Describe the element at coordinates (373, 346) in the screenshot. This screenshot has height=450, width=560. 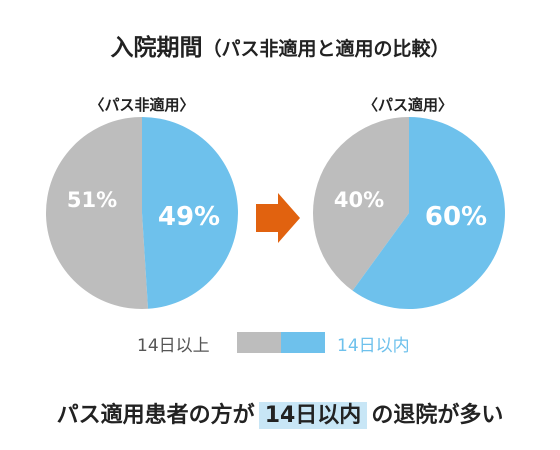
I see `legend-label-within-14: 14日以内` at that location.